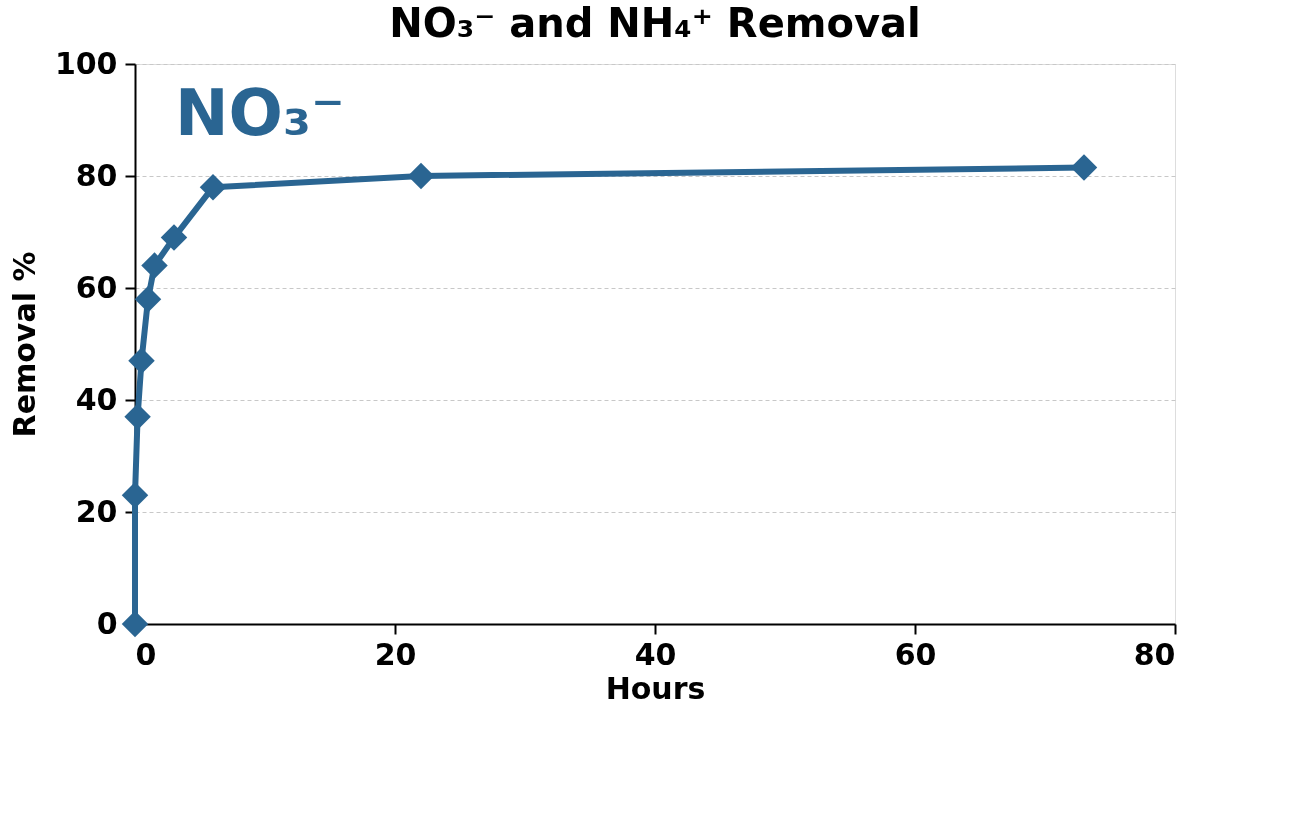 The height and width of the screenshot is (830, 1311). What do you see at coordinates (915, 654) in the screenshot?
I see `x-tick-label: 60` at bounding box center [915, 654].